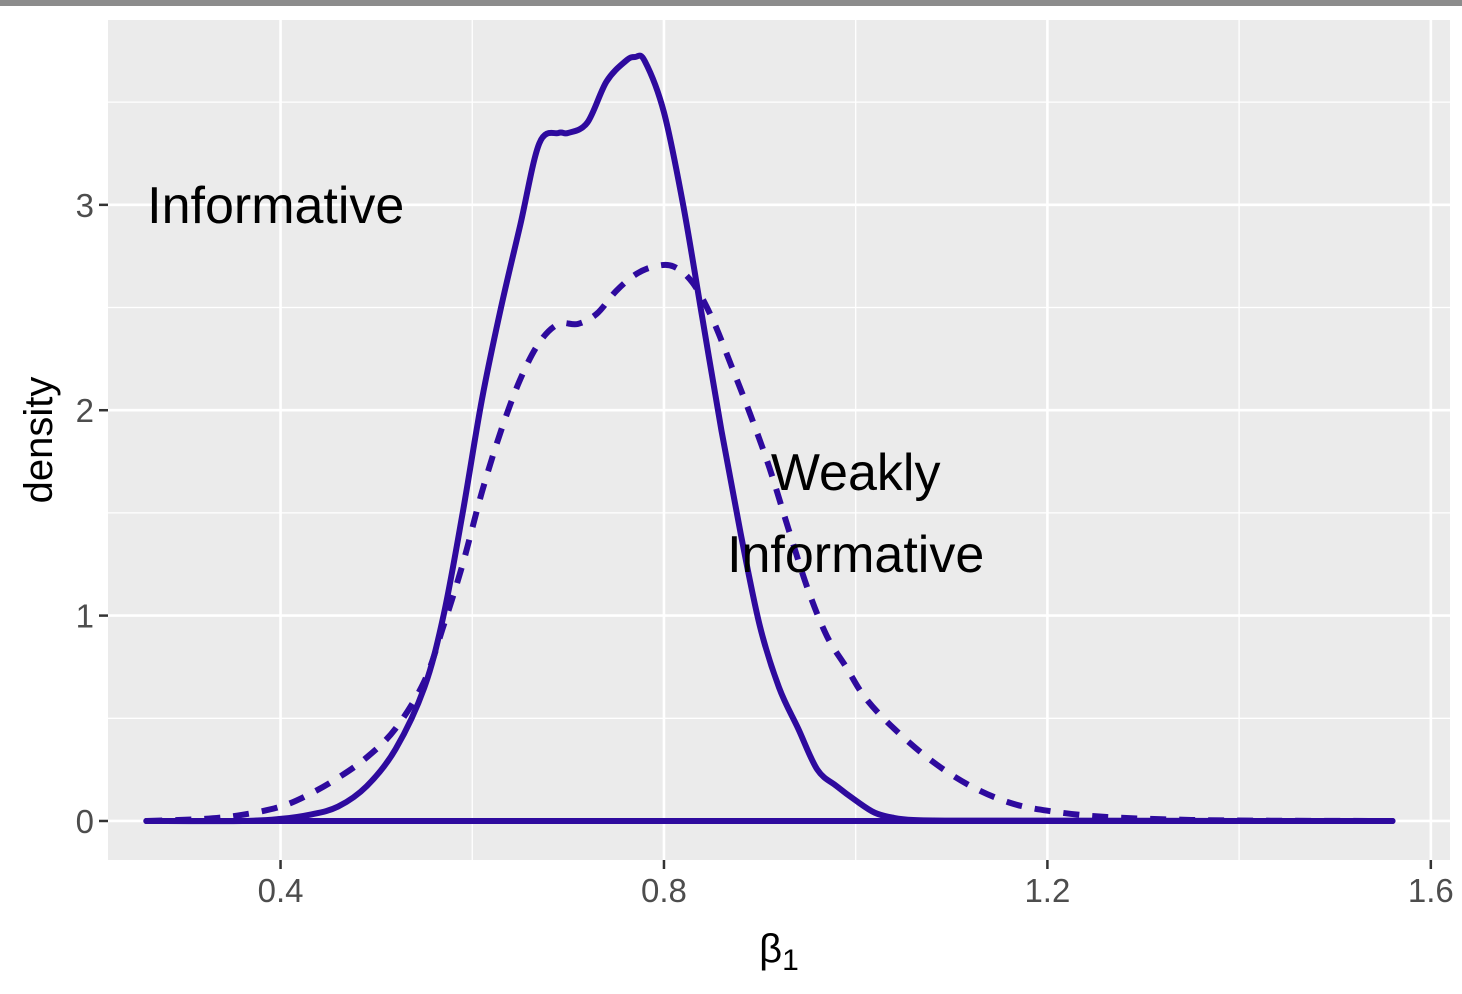 This screenshot has width=1462, height=994. What do you see at coordinates (731, 3) in the screenshot?
I see `window-top-border` at bounding box center [731, 3].